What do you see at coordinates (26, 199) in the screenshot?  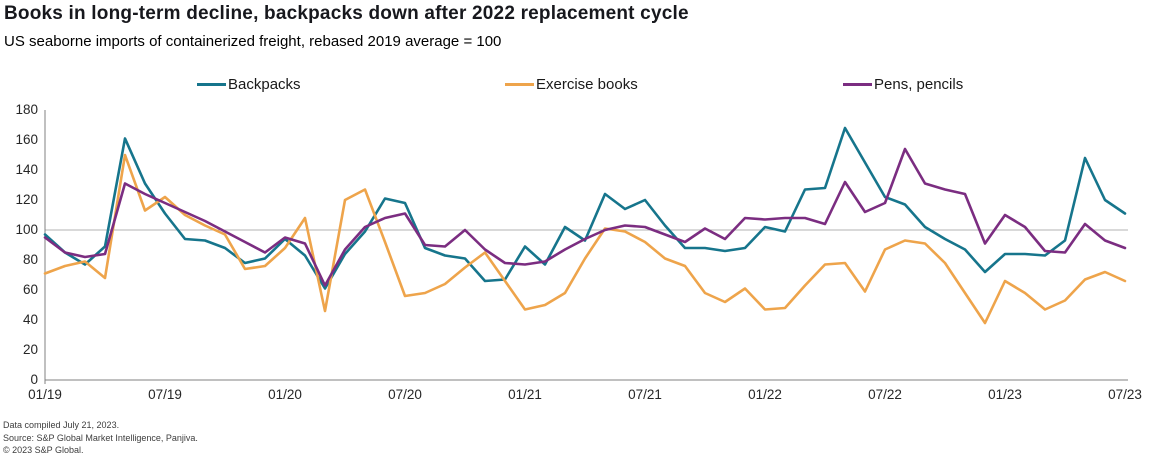 I see `y-axis-label-120: 120` at bounding box center [26, 199].